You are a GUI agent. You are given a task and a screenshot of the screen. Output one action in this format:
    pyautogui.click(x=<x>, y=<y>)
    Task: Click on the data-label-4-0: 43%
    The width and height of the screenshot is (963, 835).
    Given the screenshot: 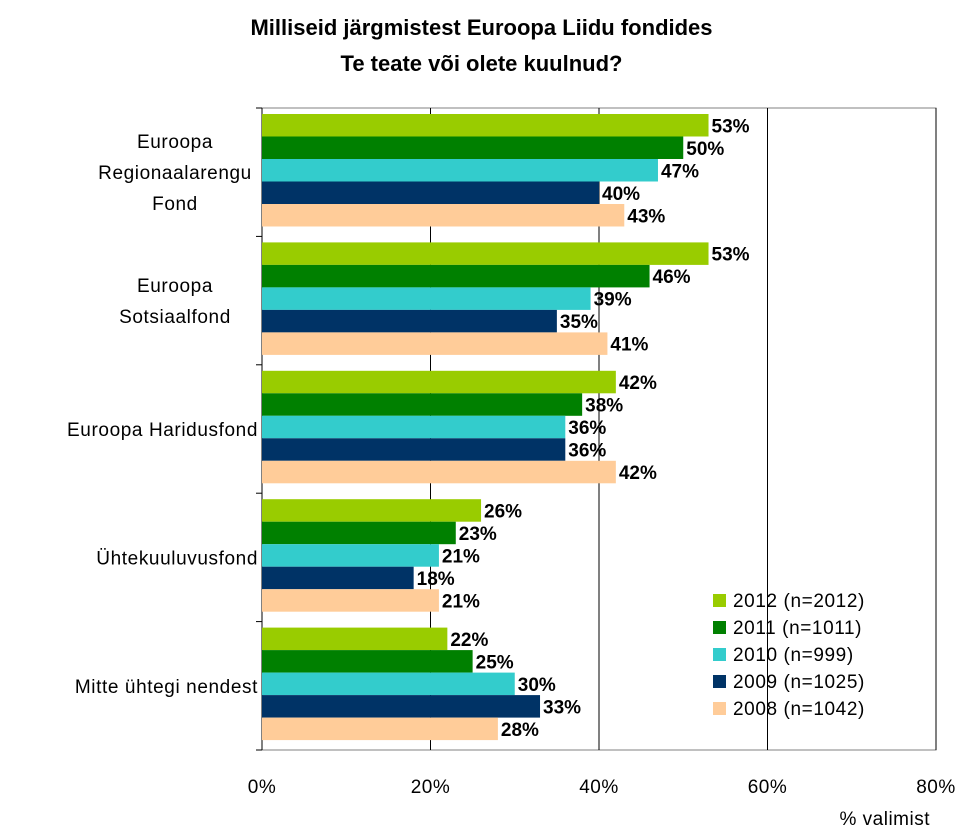 What is the action you would take?
    pyautogui.click(x=646, y=216)
    